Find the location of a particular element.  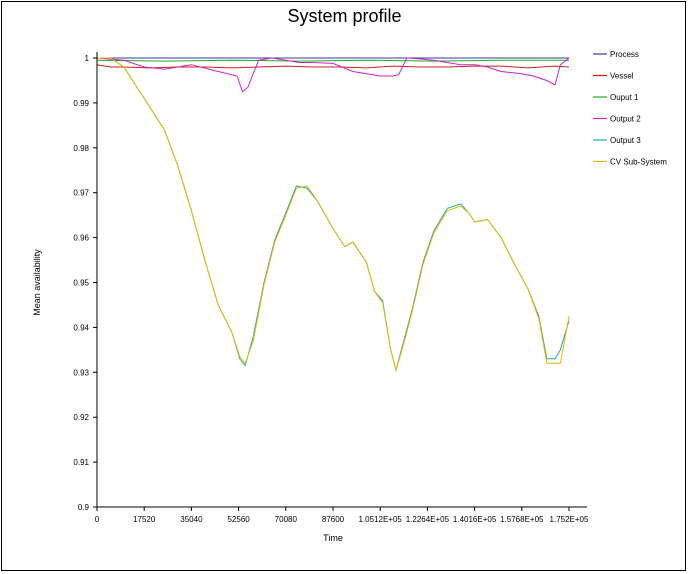

x-tick-label: 1.0512E+05 is located at coordinates (381, 519).